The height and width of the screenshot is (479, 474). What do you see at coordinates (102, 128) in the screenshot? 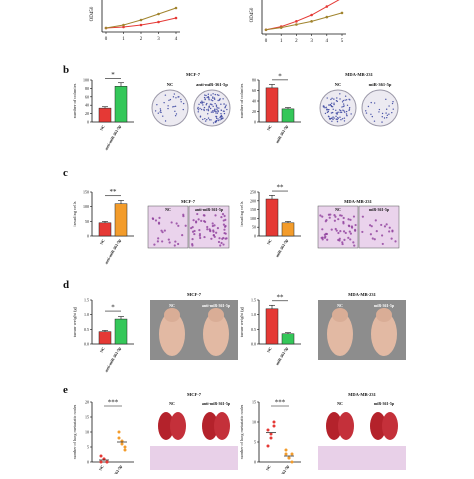
I see `chart-b-left-category-label: NC` at bounding box center [102, 128].